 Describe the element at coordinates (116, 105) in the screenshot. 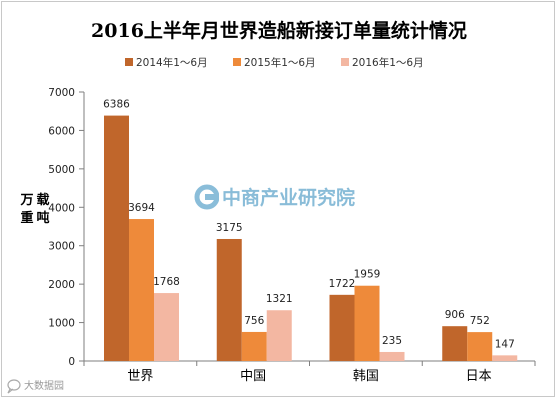

I see `data-label: 6386` at that location.